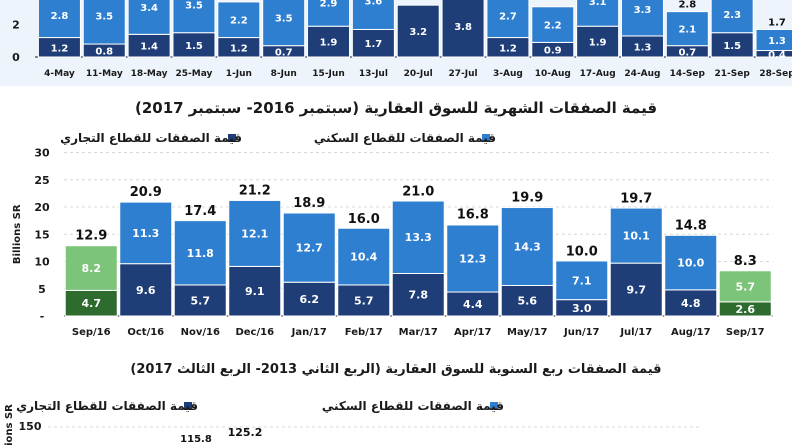 Image resolution: width=792 pixels, height=446 pixels. I want to click on bar-total-label: 12.9, so click(91, 236).